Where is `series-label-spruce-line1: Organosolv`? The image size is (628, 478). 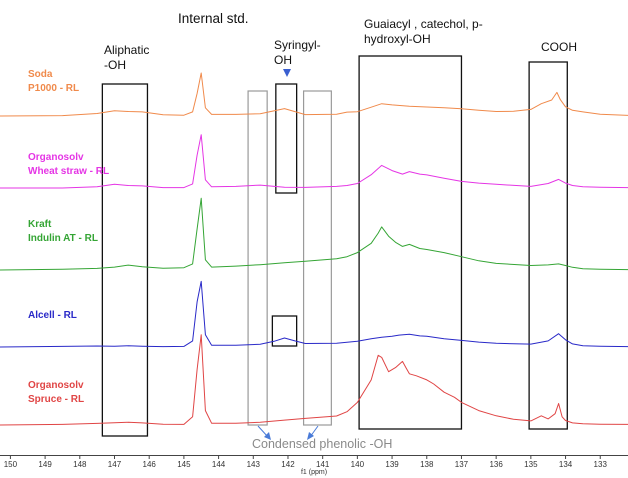 series-label-spruce-line1: Organosolv is located at coordinates (56, 385).